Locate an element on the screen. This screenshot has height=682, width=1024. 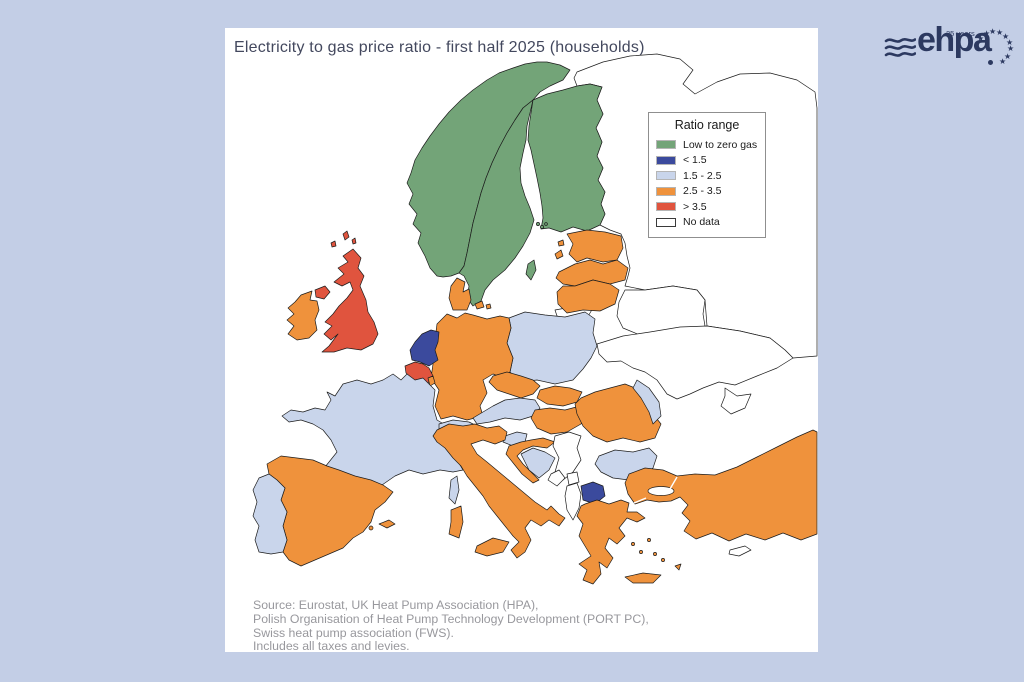
country-poland is located at coordinates (552, 348).